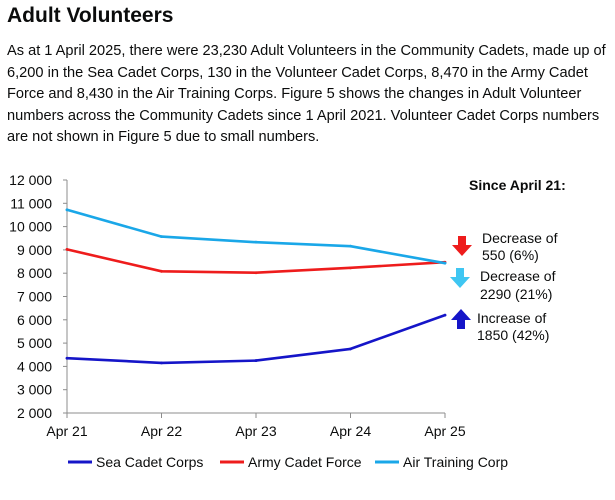  What do you see at coordinates (256, 236) in the screenshot?
I see `series-line-air-training-corp` at bounding box center [256, 236].